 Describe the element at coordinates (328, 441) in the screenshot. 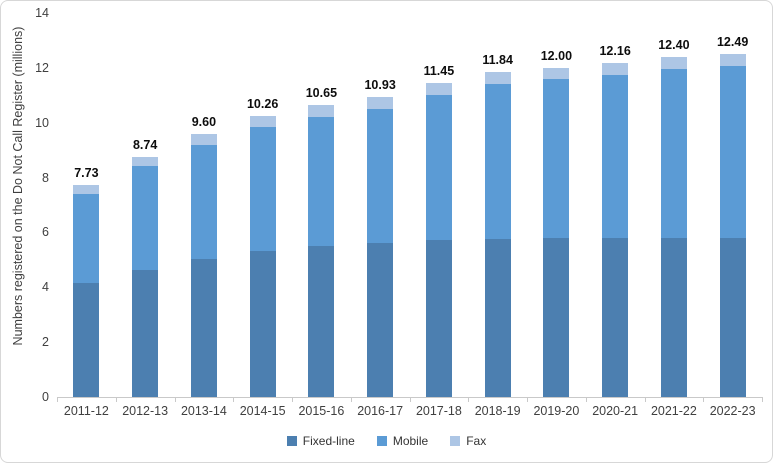

I see `legend-label-fixed-line: Fixed-line` at that location.